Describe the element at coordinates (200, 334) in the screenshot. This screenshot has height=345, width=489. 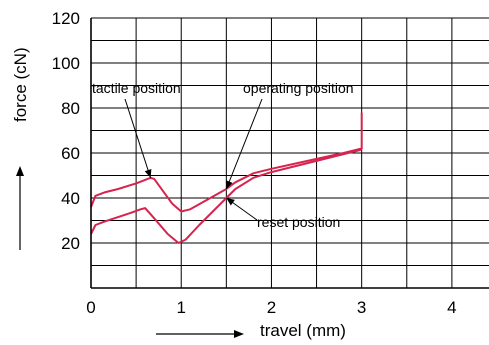
I see `x-axis-arrow` at that location.